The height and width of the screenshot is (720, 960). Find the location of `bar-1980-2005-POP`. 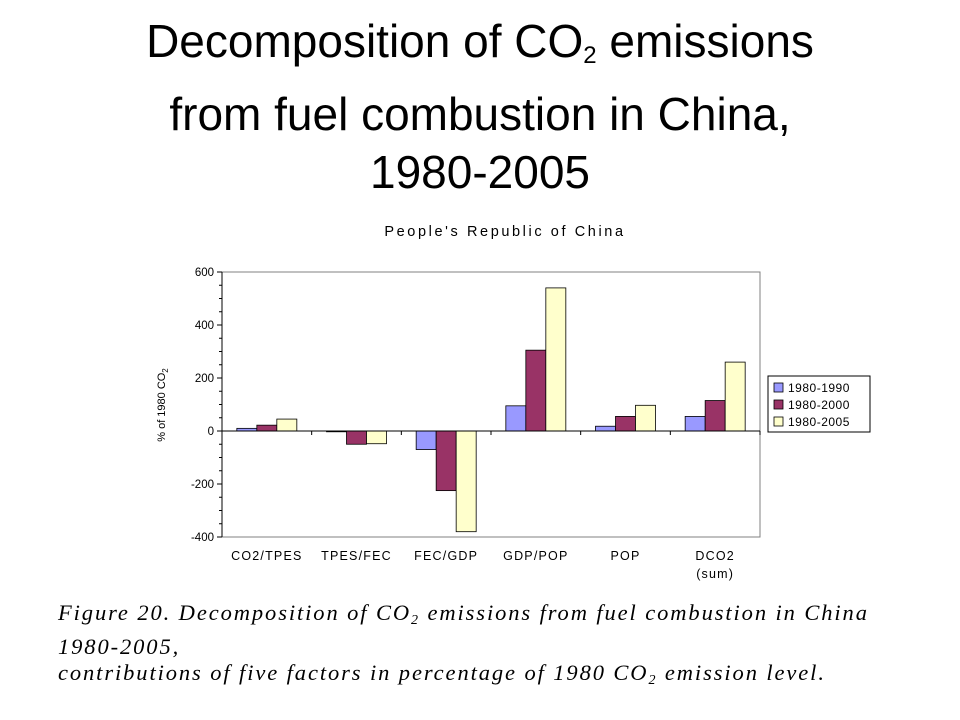

bar-1980-2005-POP is located at coordinates (645, 418).